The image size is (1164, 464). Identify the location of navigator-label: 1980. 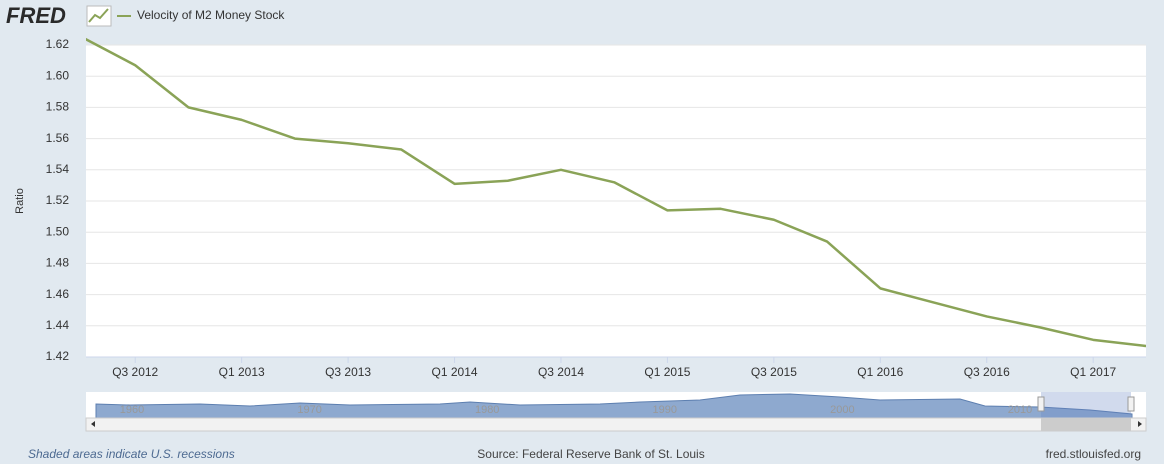
(487, 410).